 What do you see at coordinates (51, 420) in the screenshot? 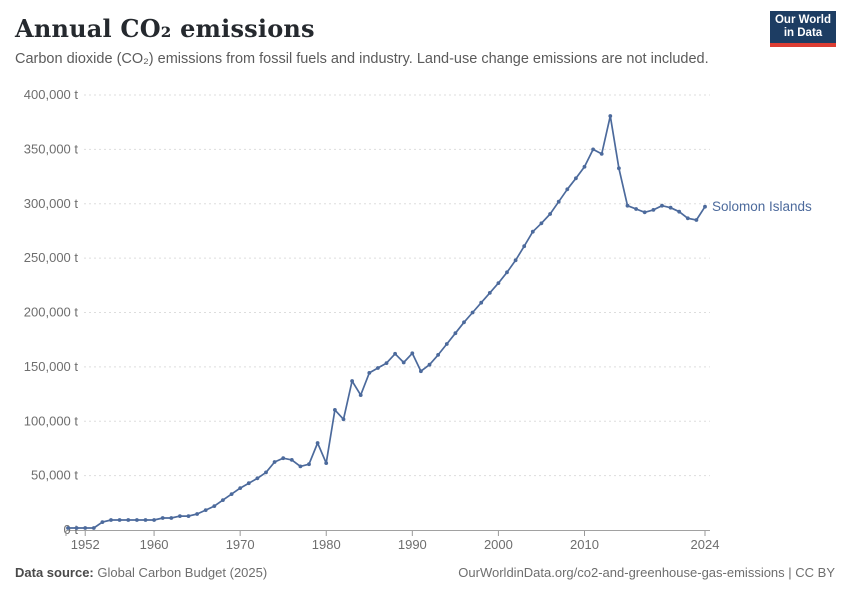
I see `y-tick-label: 100,000 t` at bounding box center [51, 420].